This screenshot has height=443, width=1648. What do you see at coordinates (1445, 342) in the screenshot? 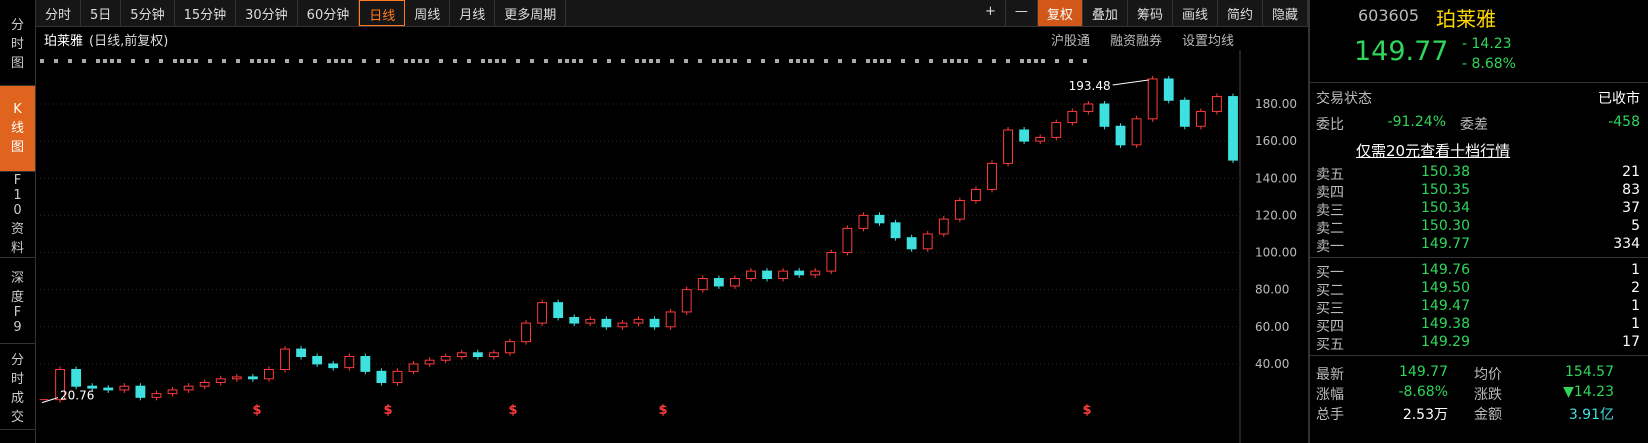
I see `price: 149.29` at bounding box center [1445, 342].